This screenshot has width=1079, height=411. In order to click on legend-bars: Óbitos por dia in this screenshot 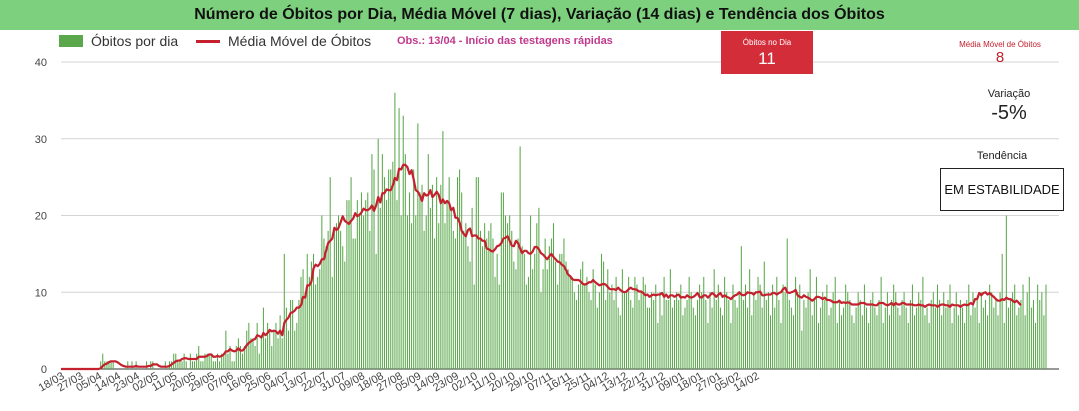, I will do `click(118, 41)`.